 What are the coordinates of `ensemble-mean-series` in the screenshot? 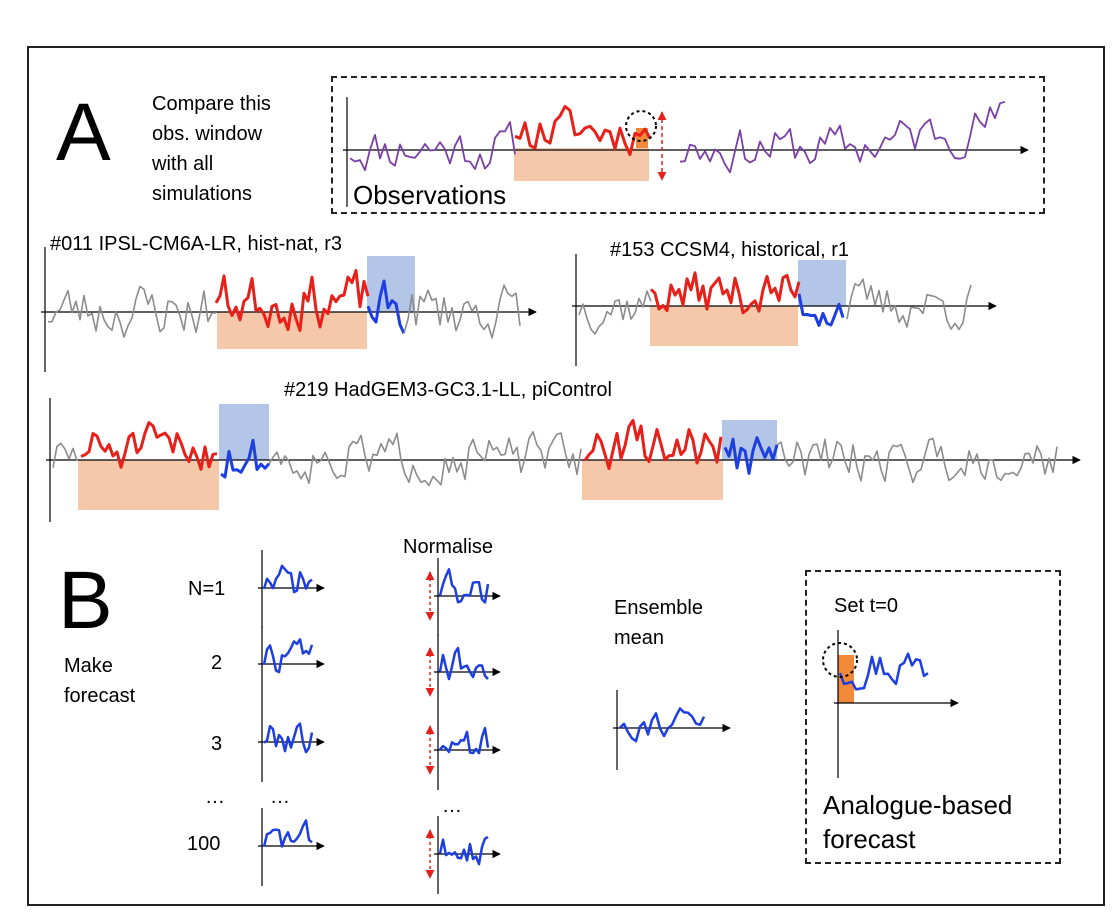 It's located at (662, 725).